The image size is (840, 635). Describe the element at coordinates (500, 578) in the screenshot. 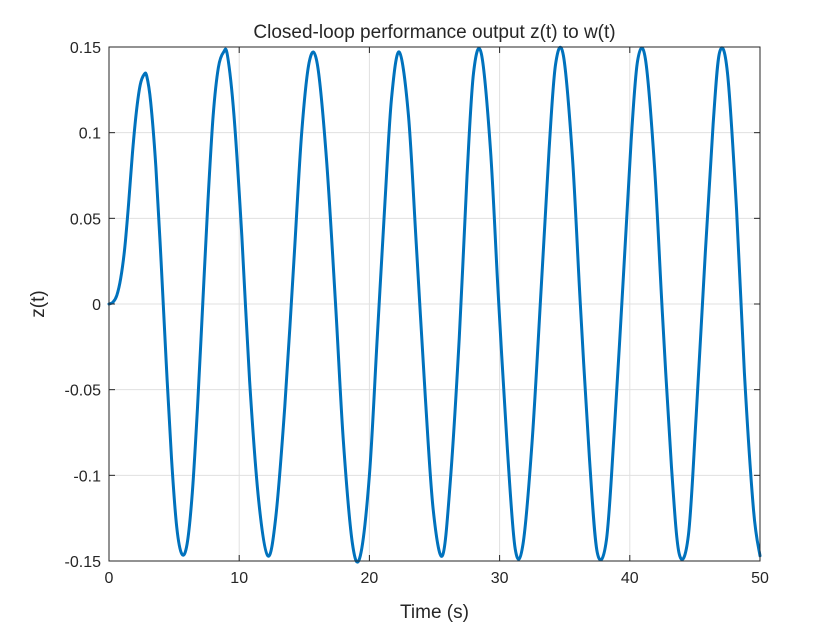

I see `x-tick-label: 30` at that location.